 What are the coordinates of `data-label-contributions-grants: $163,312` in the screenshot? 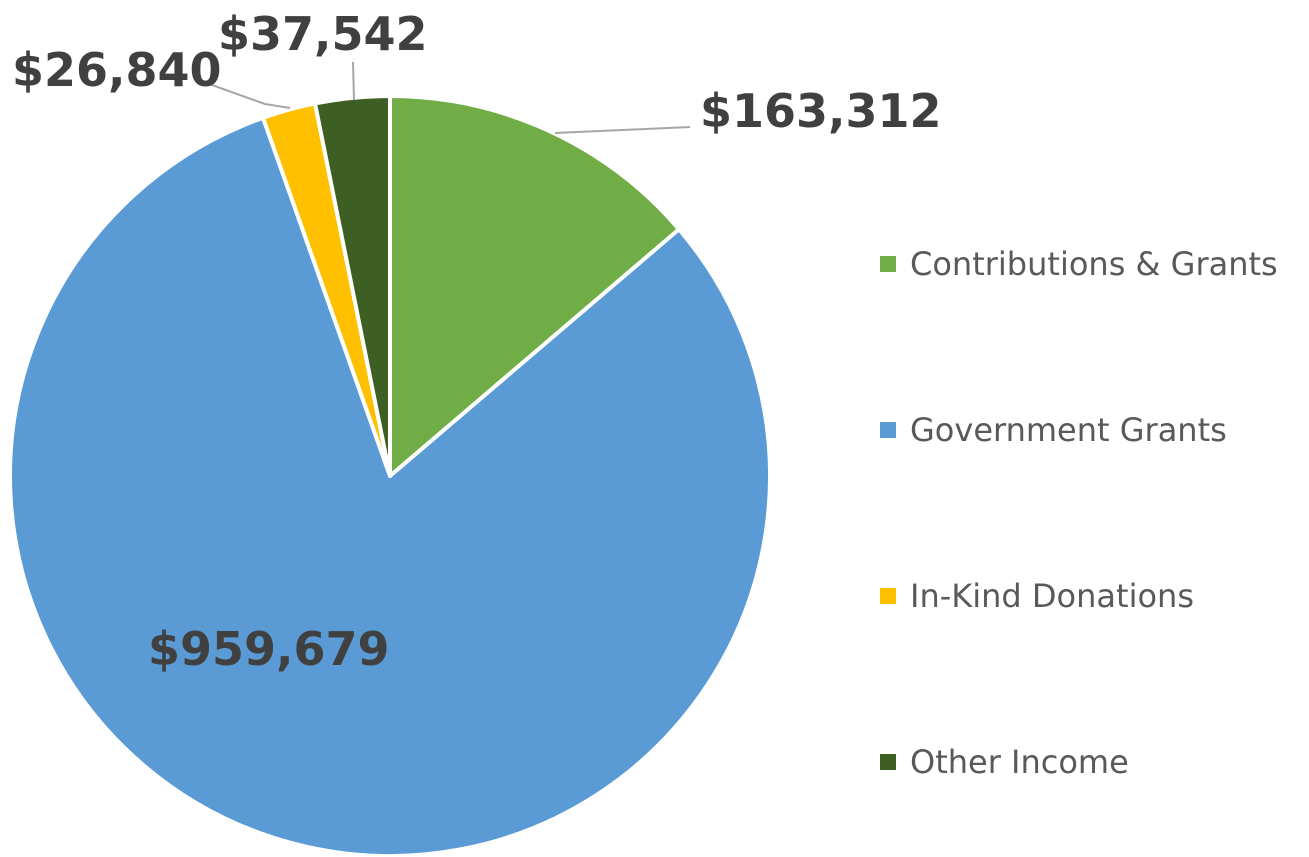 It's located at (821, 111).